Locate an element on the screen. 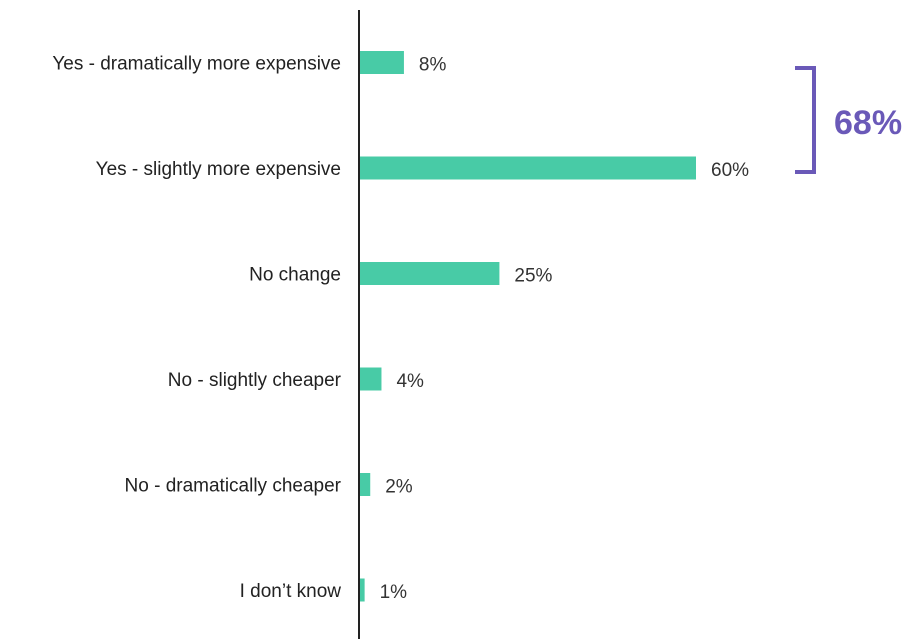 The height and width of the screenshot is (639, 911). category-label-2: No change is located at coordinates (295, 275).